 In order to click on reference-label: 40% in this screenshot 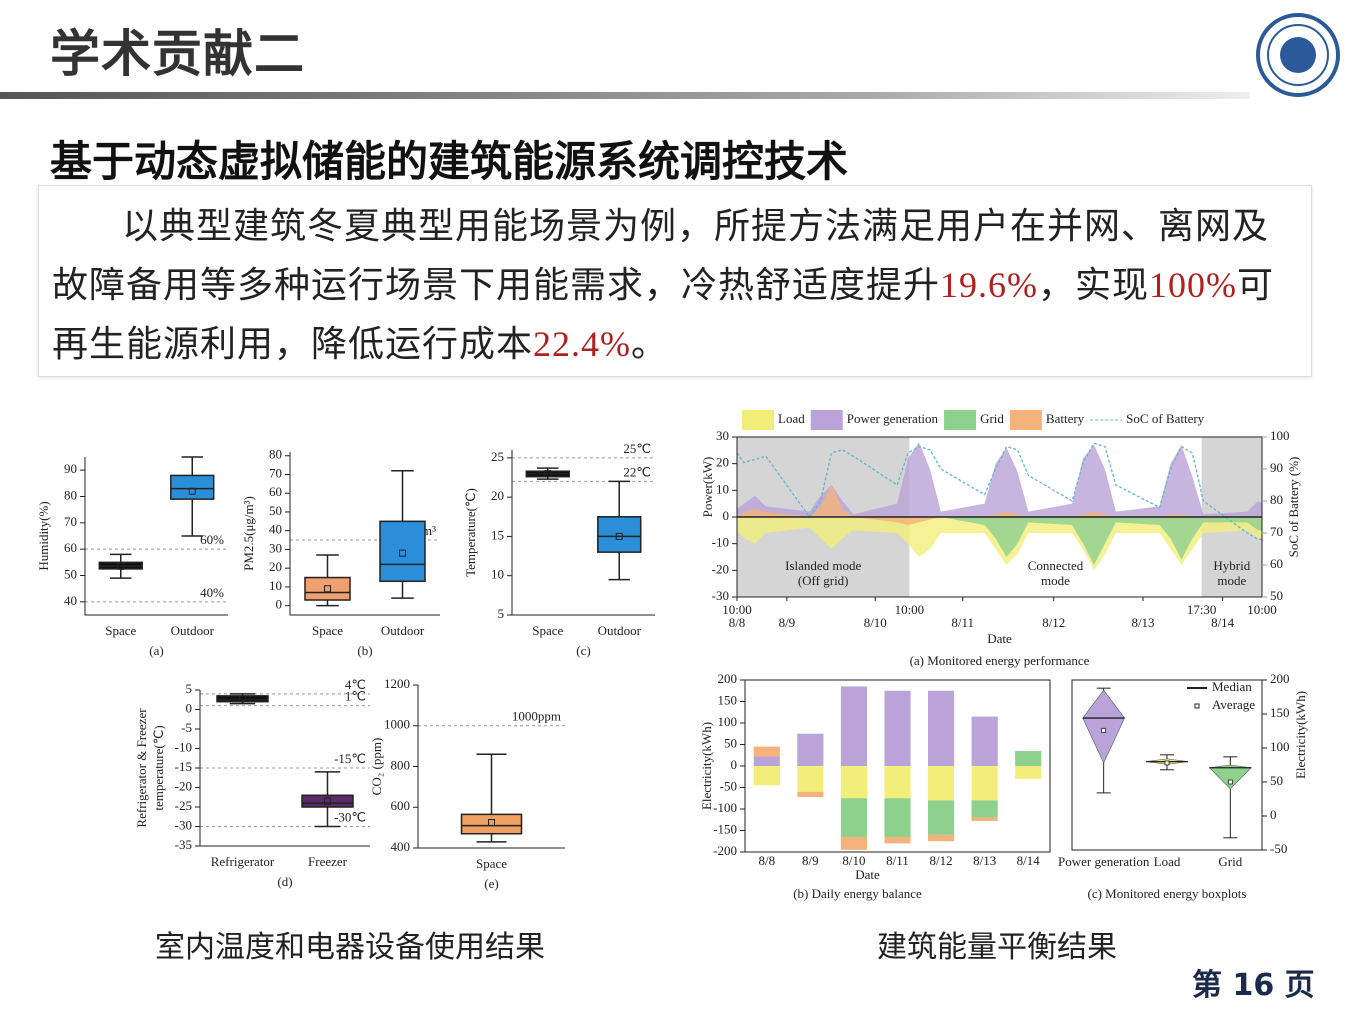, I will do `click(212, 592)`.